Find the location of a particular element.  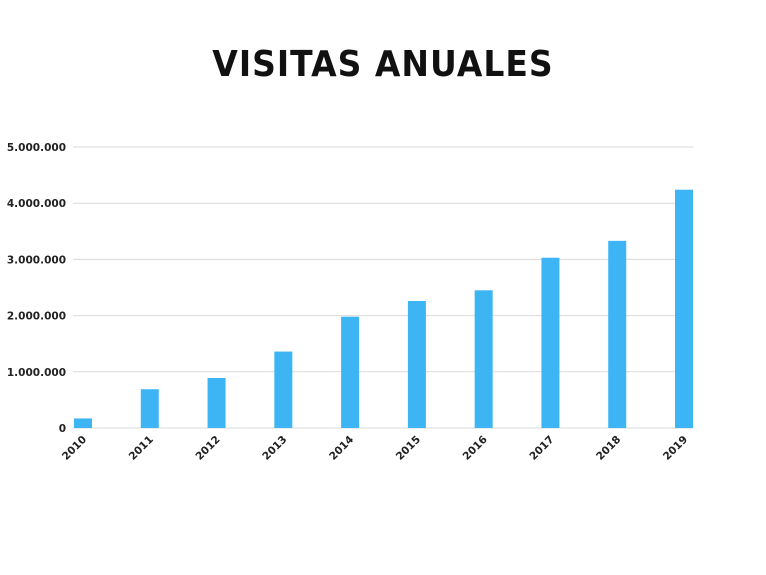

x-tick-label: 2015 is located at coordinates (408, 448).